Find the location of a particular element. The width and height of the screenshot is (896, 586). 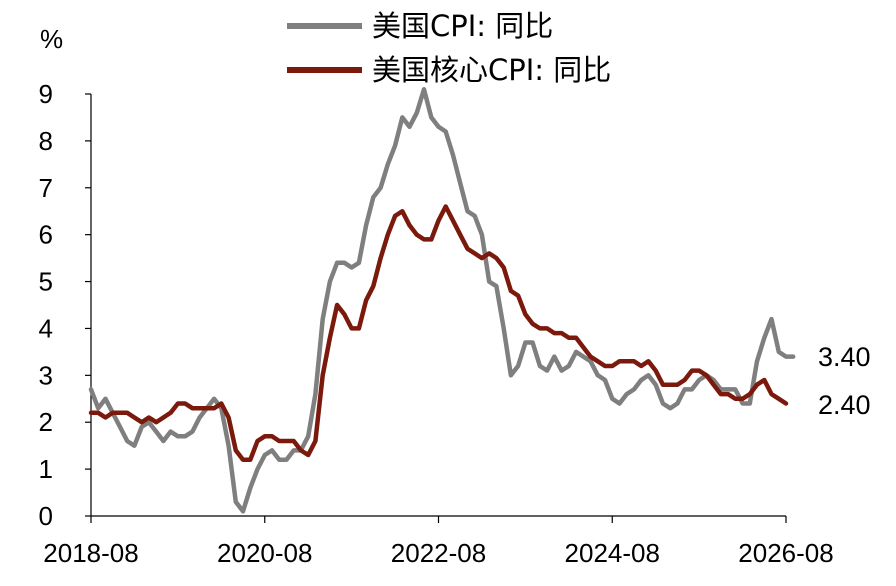

end-label-cpi: 3.40 is located at coordinates (844, 357).